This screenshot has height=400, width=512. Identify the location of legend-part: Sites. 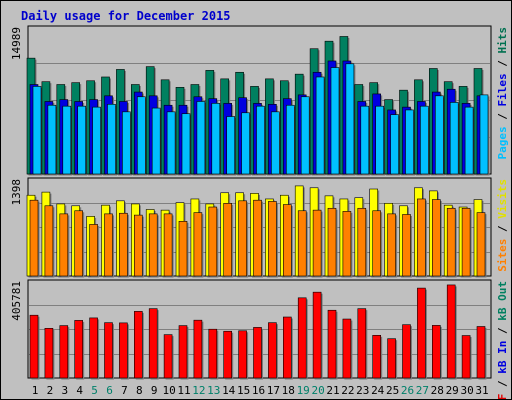
(502, 255).